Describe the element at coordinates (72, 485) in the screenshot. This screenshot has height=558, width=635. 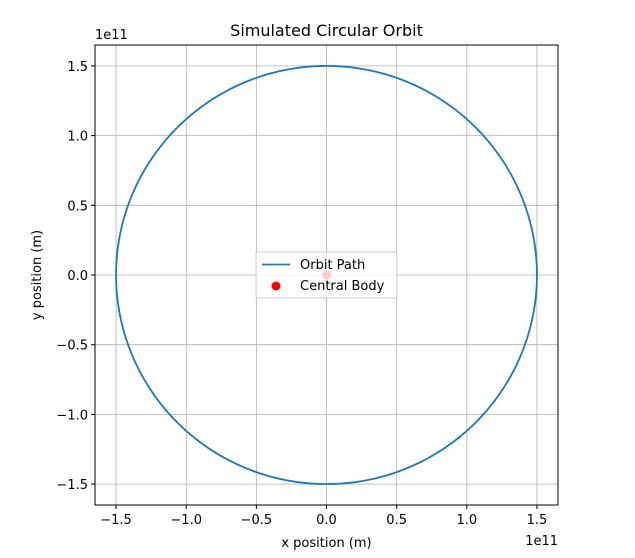
I see `y-tick-label: −1.5` at that location.